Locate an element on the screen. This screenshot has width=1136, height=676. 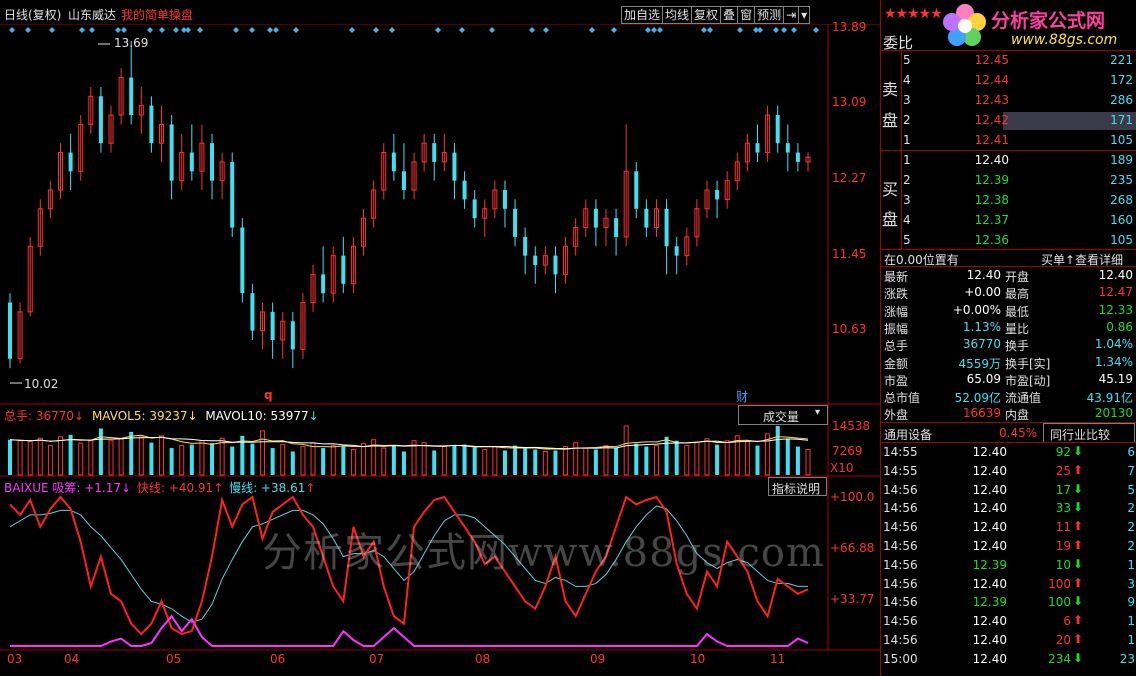
quote-label: 涨跌 is located at coordinates (896, 294).